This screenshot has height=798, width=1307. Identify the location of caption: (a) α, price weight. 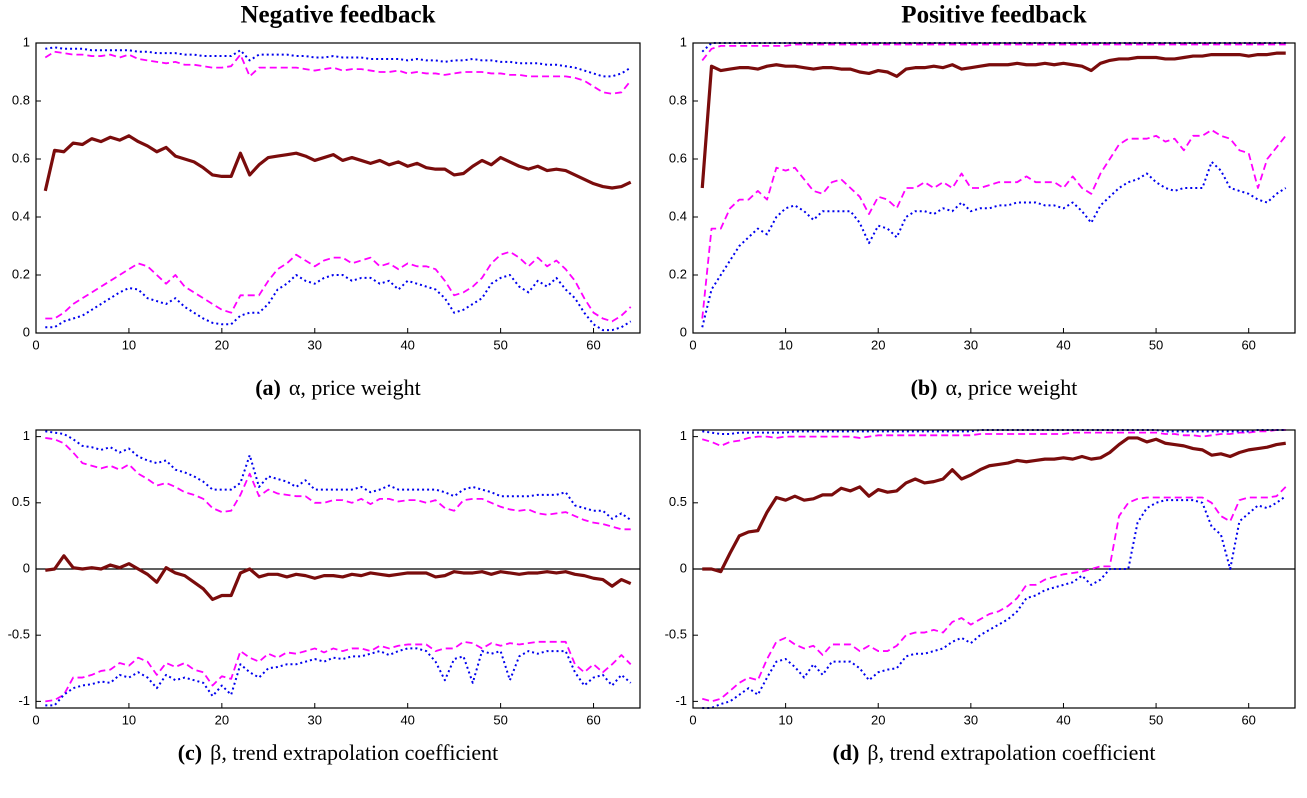
(338, 387).